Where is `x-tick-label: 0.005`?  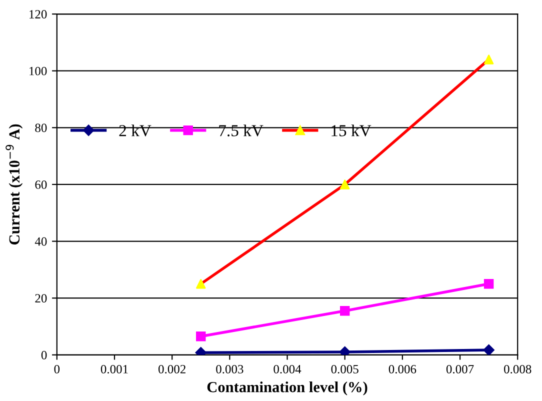
x-tick-label: 0.005 is located at coordinates (344, 369).